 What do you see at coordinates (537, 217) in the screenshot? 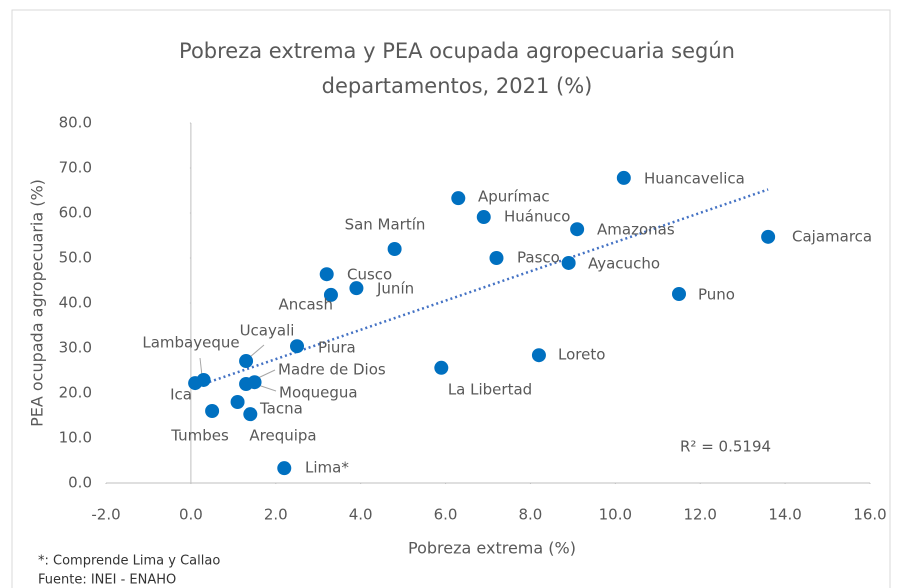
I see `point-label: Huánuco` at bounding box center [537, 217].